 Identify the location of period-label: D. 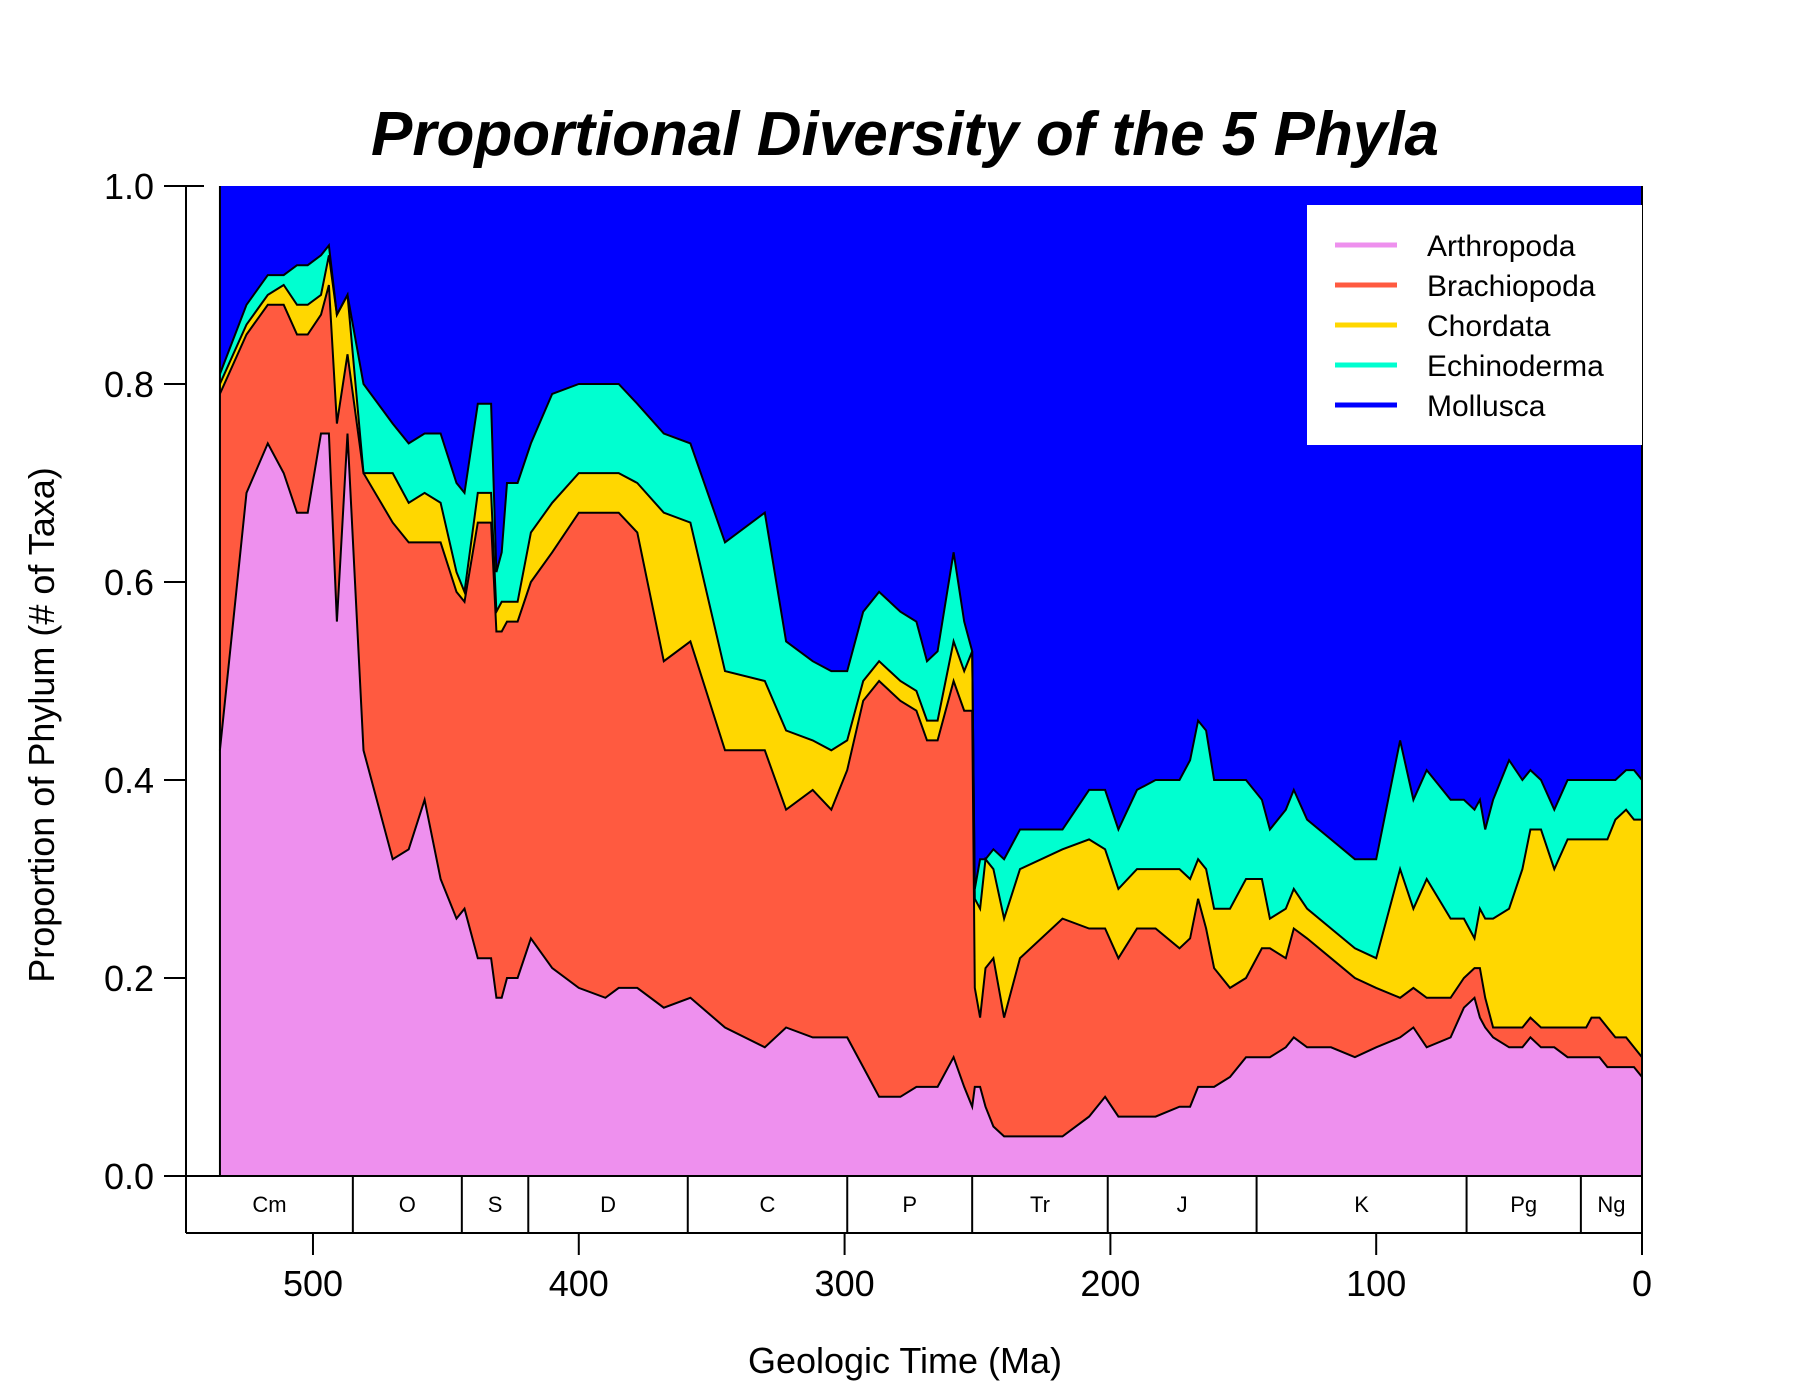
(608, 1204).